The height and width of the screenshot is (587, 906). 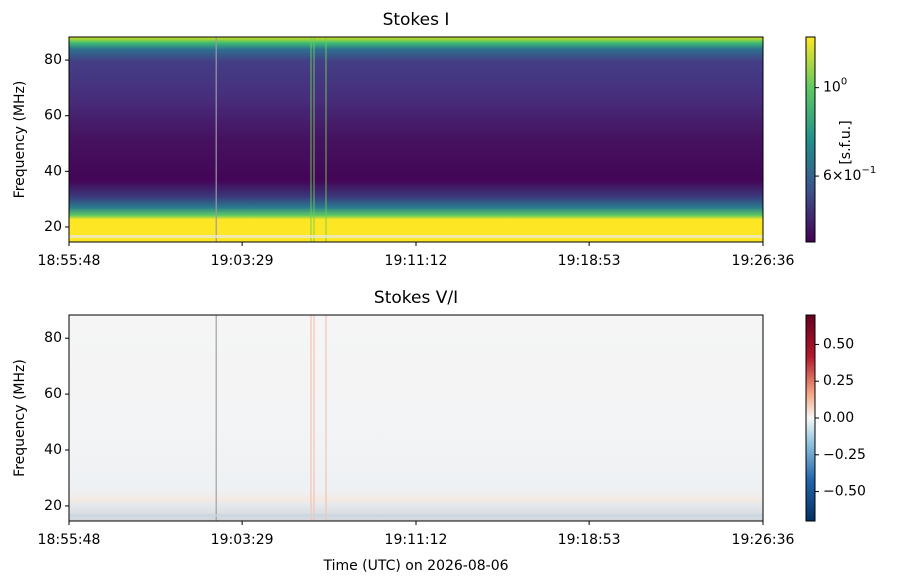 I want to click on colorbar-tick-label: 0.00, so click(x=838, y=418).